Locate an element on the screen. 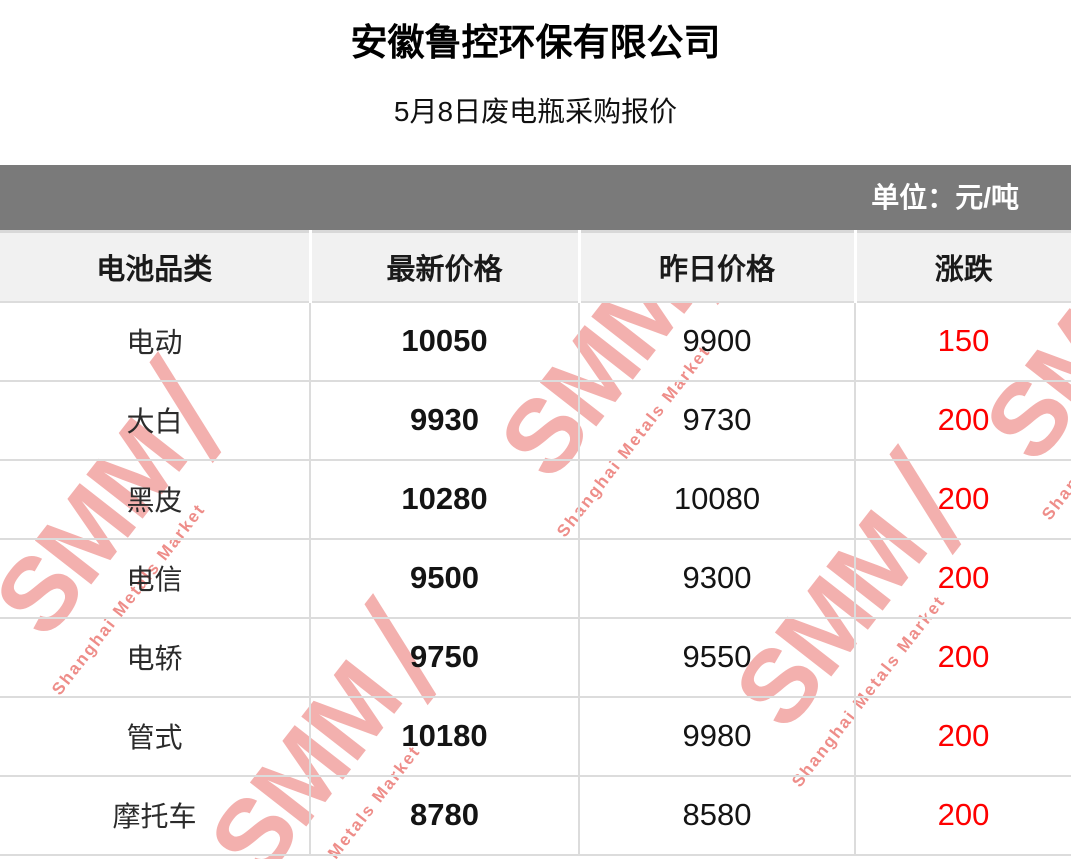 The image size is (1071, 859). table-row: 黑皮 10280 10080 200 is located at coordinates (535, 499).